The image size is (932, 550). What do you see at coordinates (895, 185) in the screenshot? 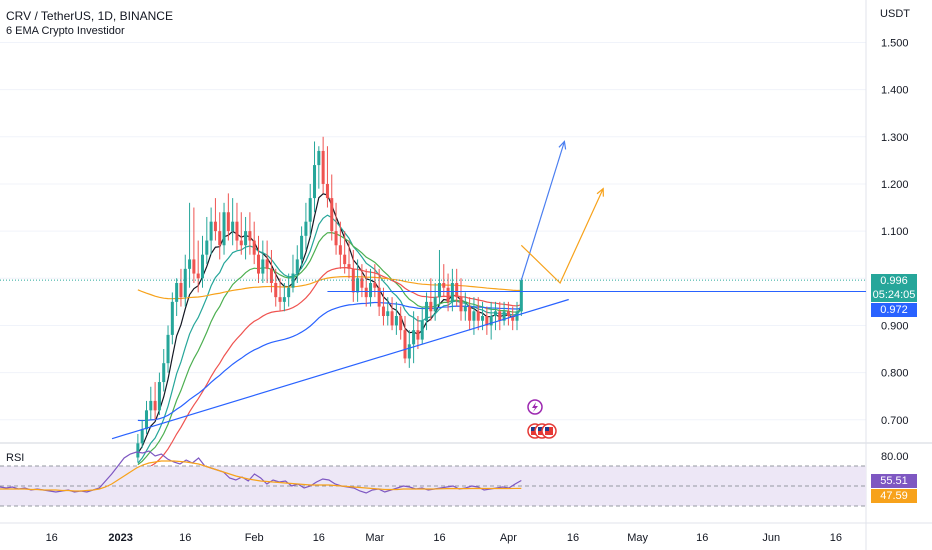
I see `price-tick-label: 1.200` at bounding box center [895, 185].